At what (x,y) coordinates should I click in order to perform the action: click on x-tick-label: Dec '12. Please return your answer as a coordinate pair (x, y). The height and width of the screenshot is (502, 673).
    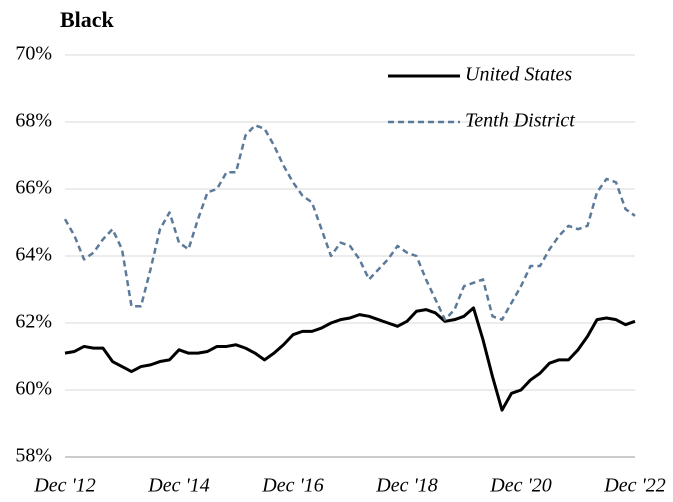
    Looking at the image, I should click on (64, 486).